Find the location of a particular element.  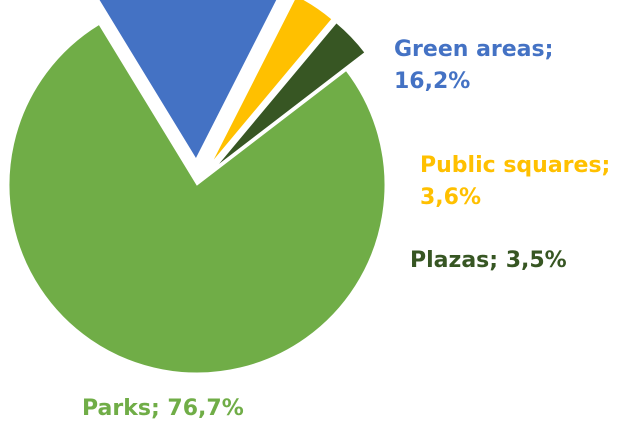

pie-label-parks: Parks; 76,7% is located at coordinates (163, 408).